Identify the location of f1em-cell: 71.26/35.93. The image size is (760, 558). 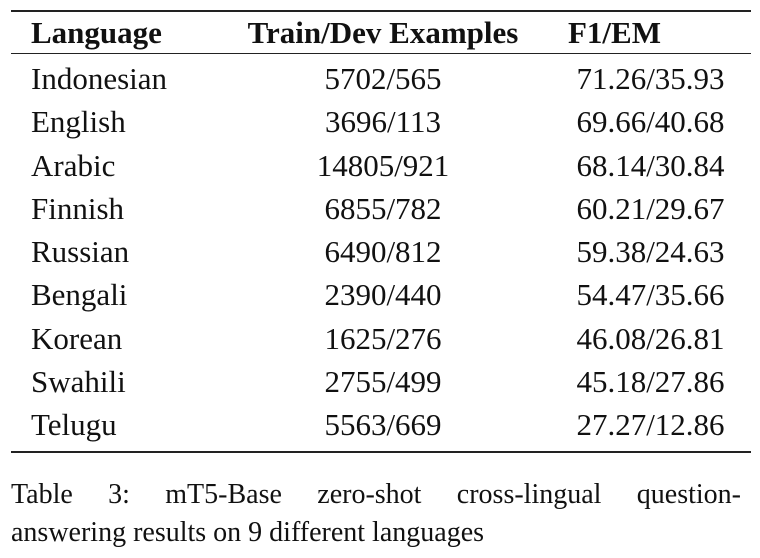
(650, 78).